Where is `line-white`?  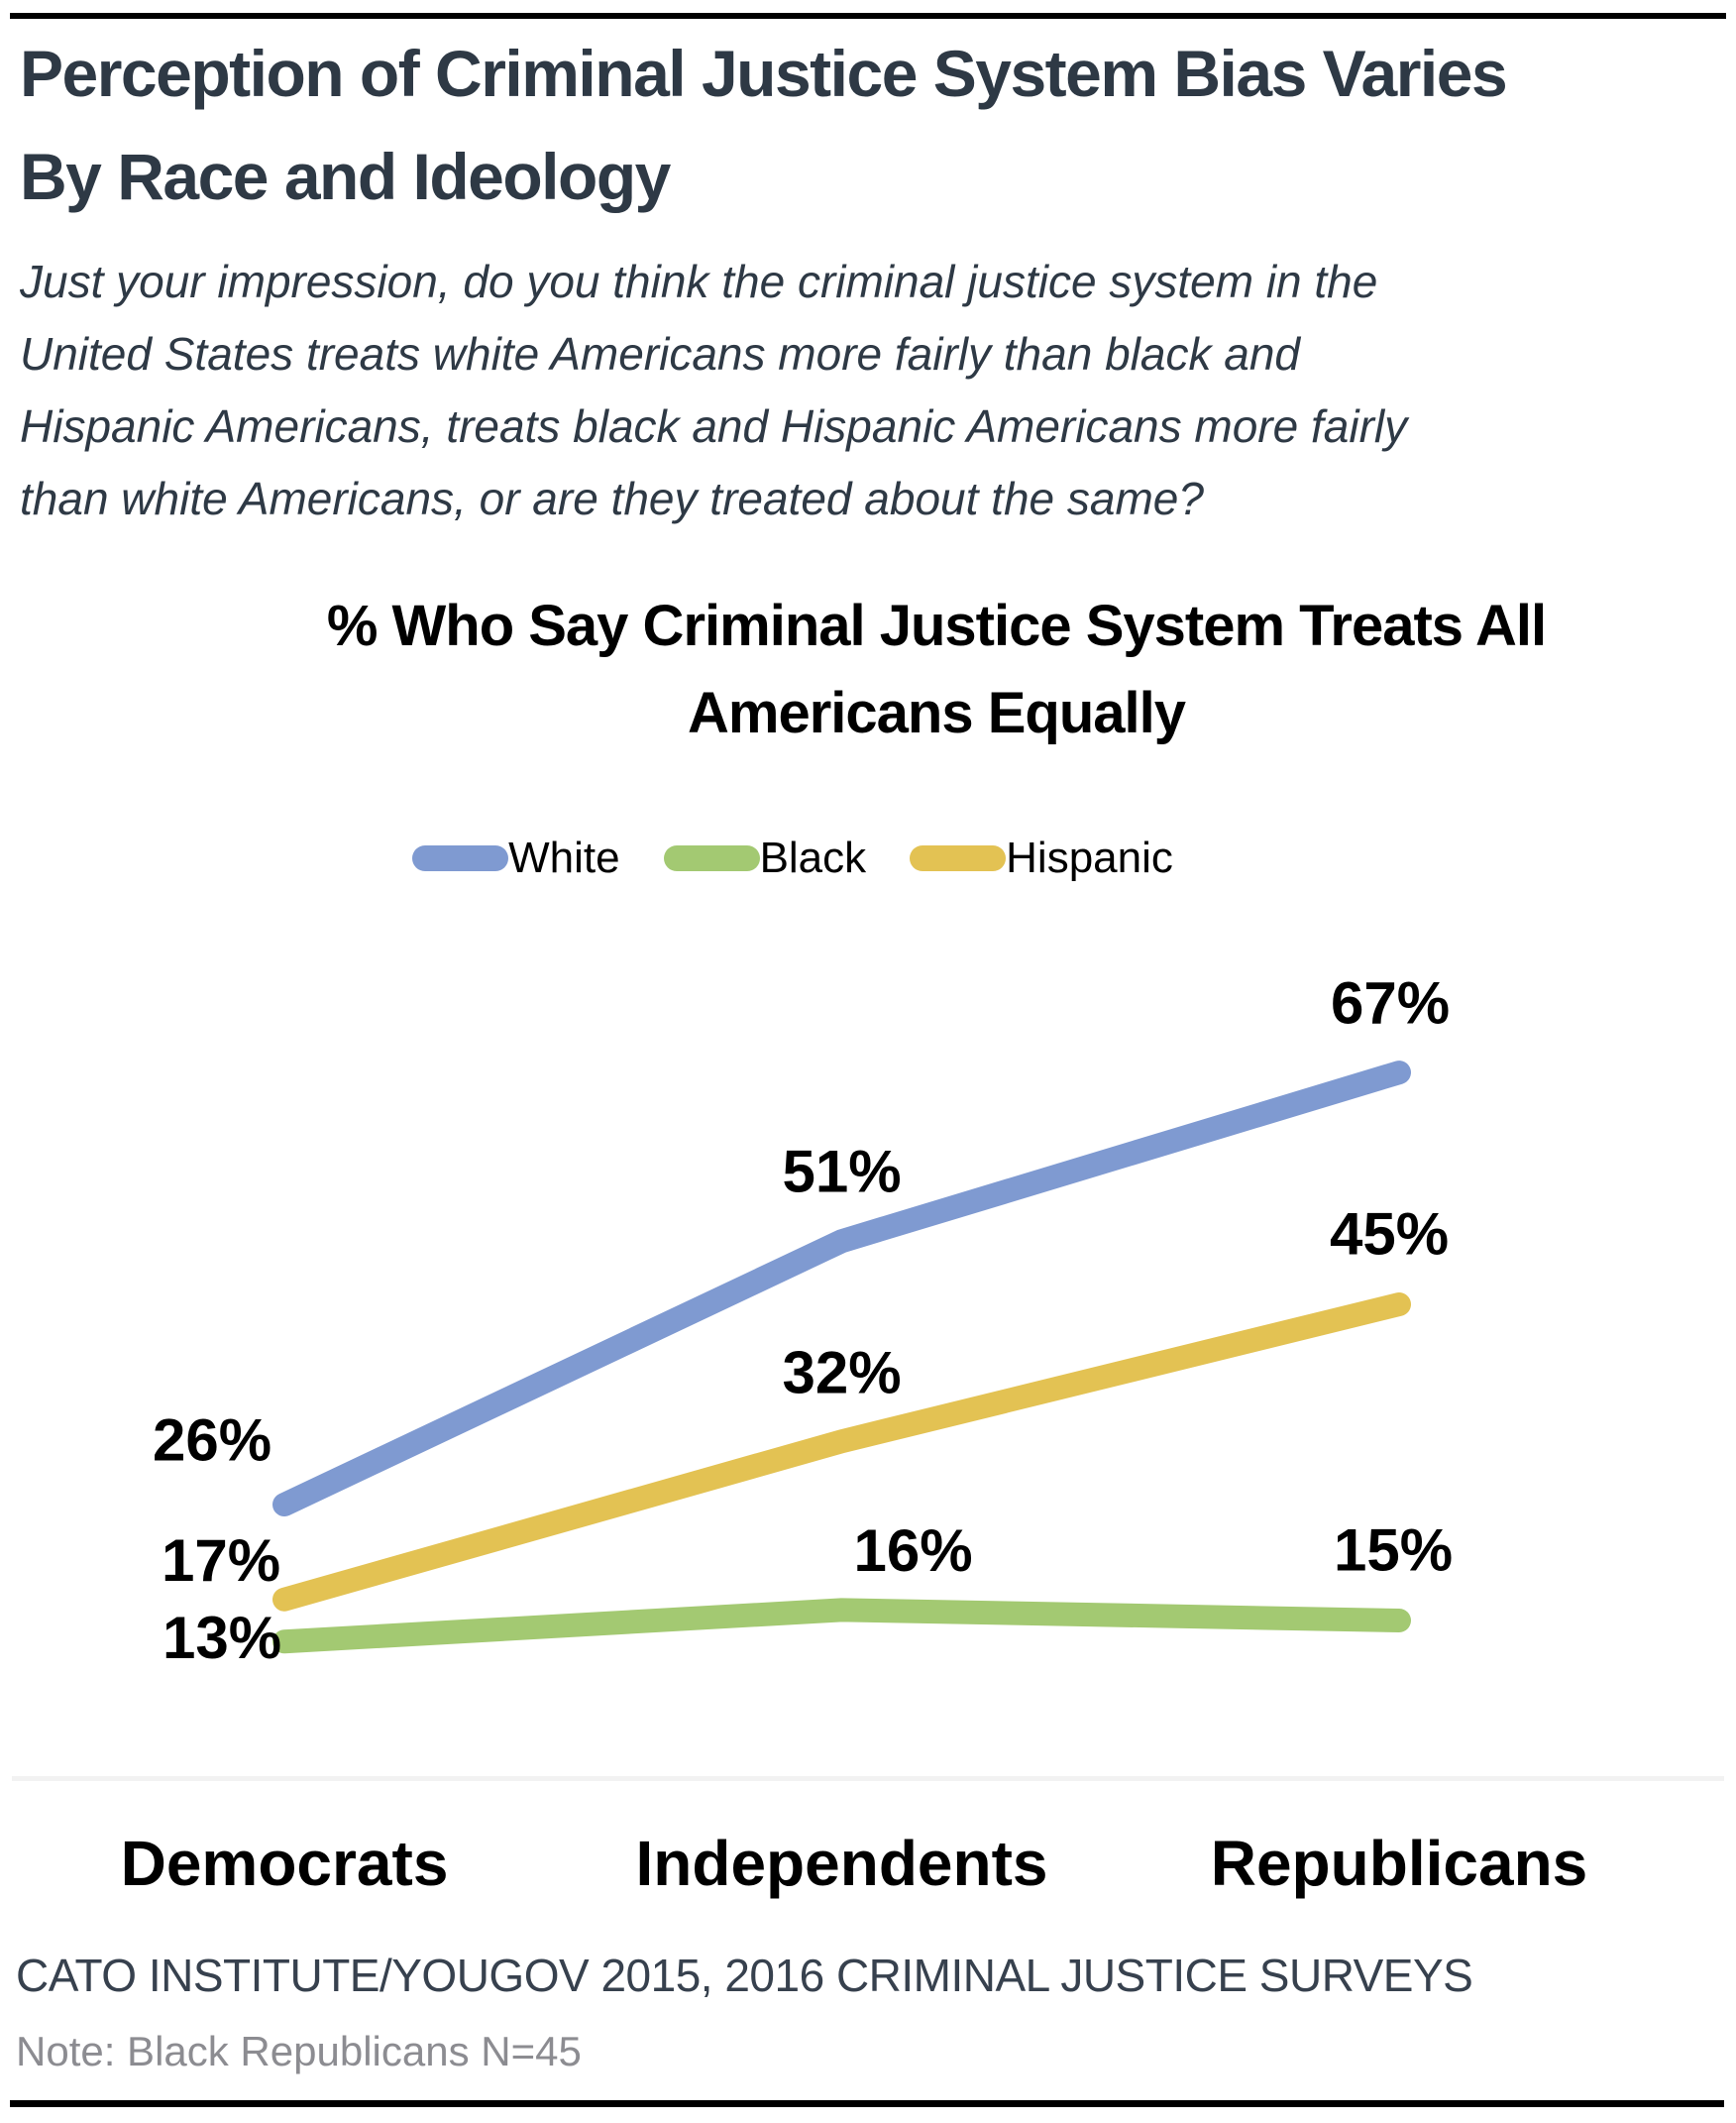 line-white is located at coordinates (841, 1289).